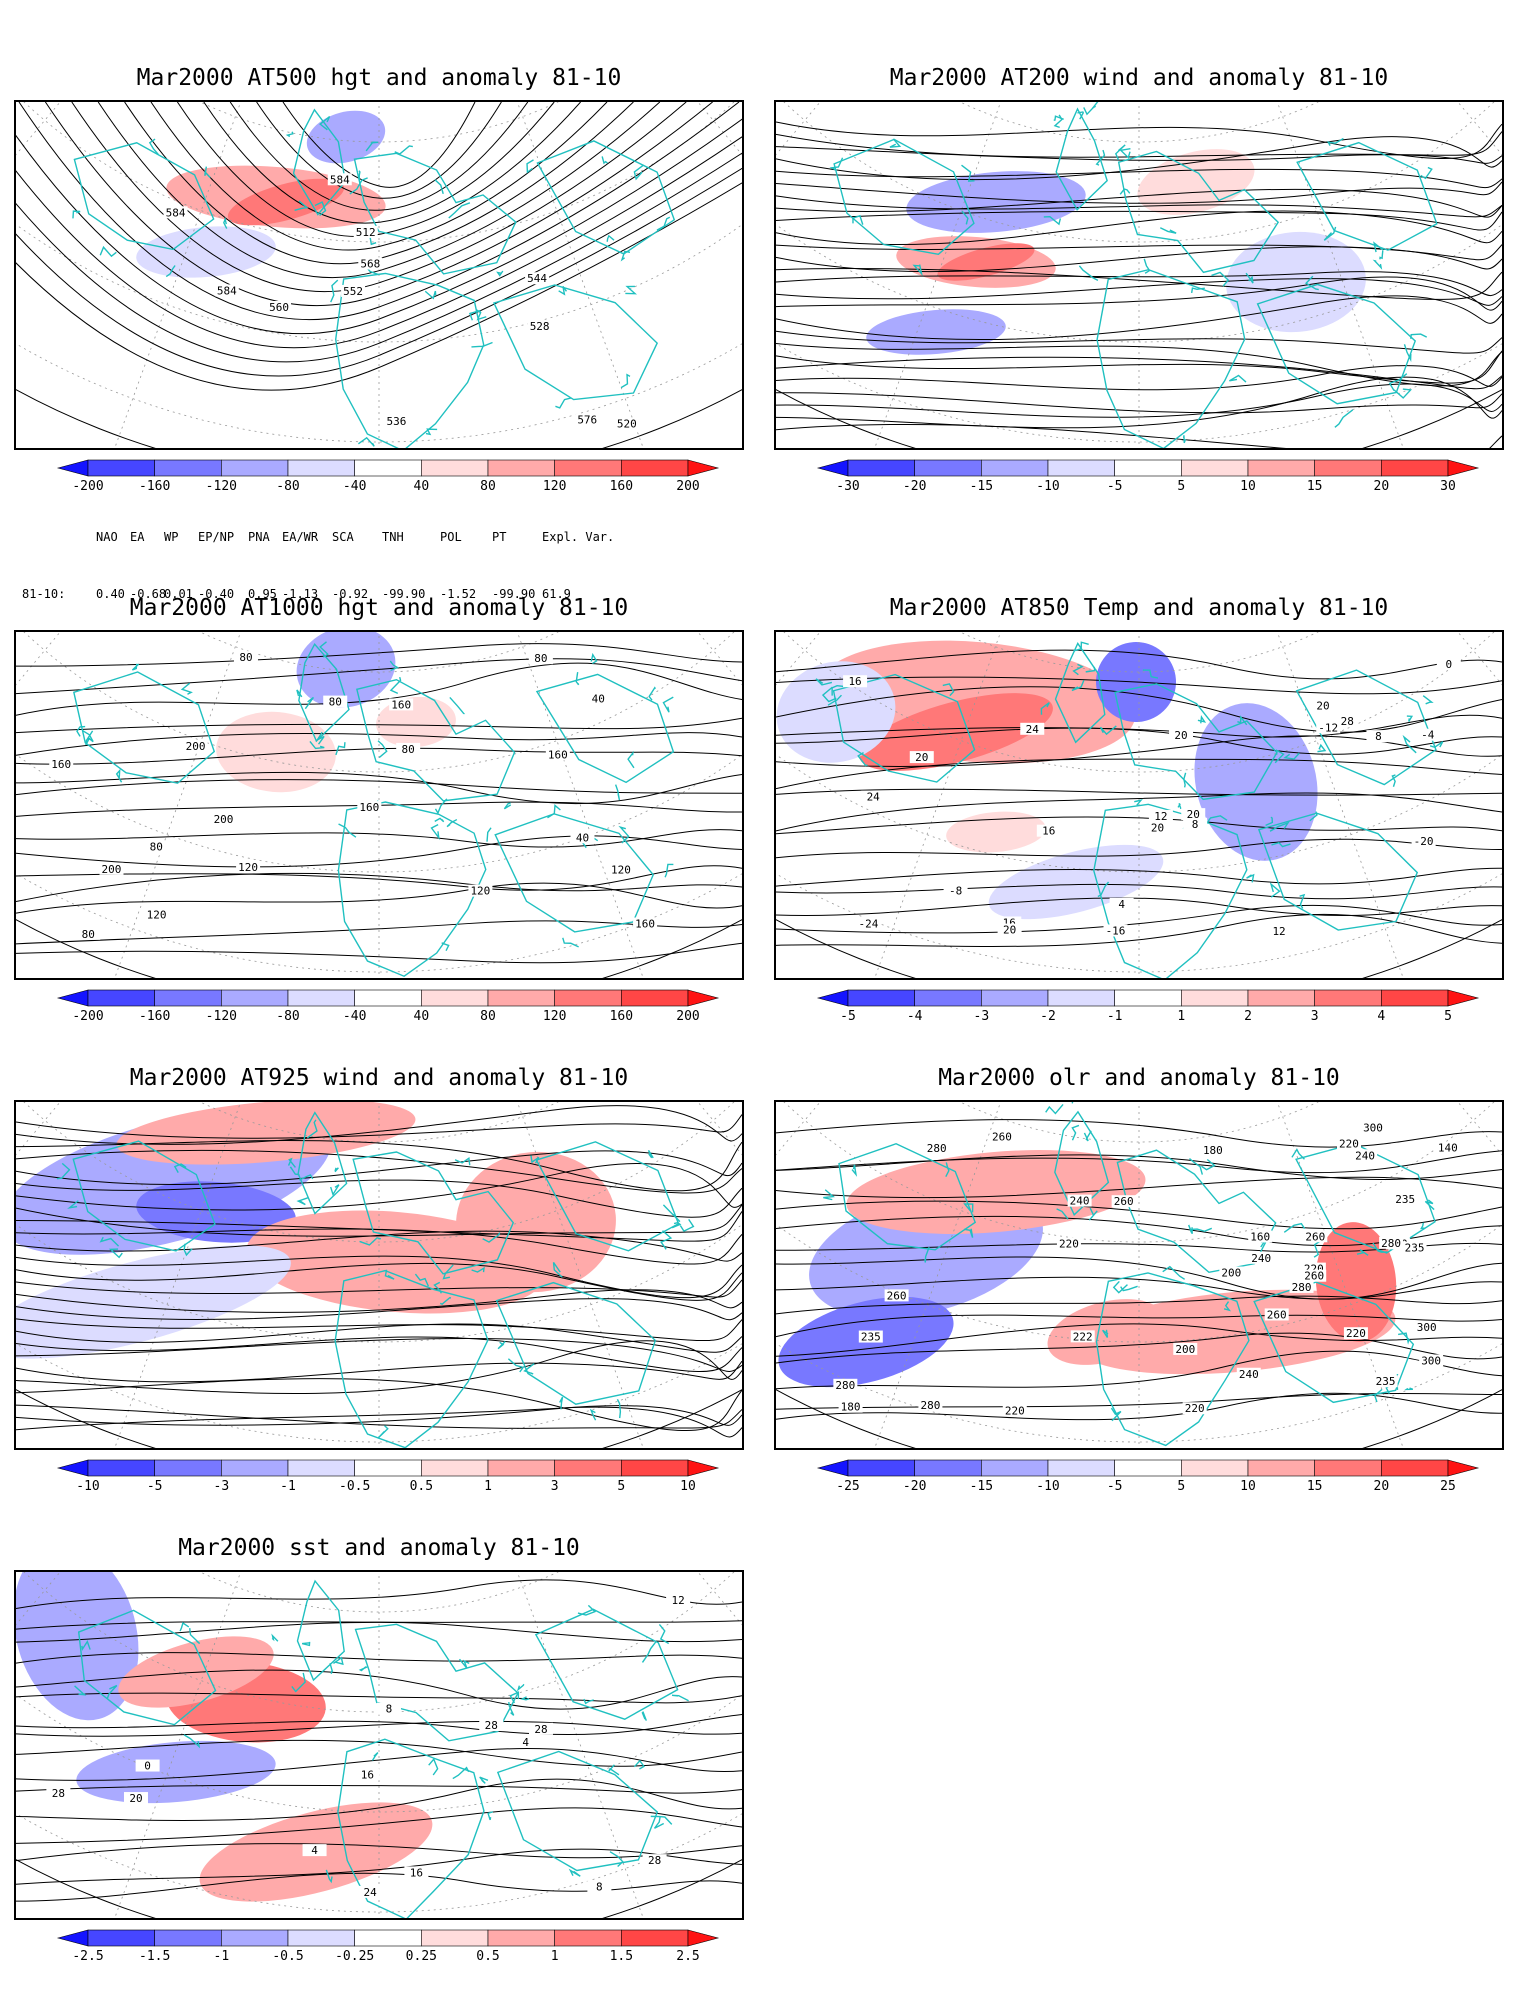  I want to click on contour-label: -8, so click(955, 890).